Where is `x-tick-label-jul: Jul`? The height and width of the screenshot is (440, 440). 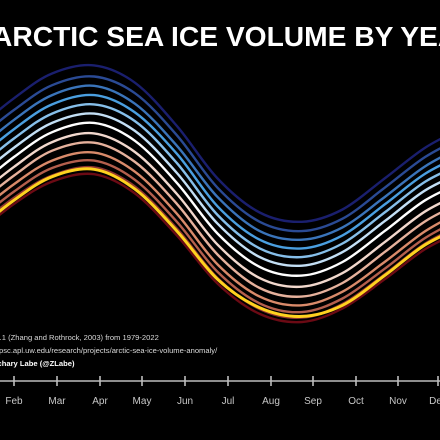
x-tick-label-jul: Jul is located at coordinates (228, 401).